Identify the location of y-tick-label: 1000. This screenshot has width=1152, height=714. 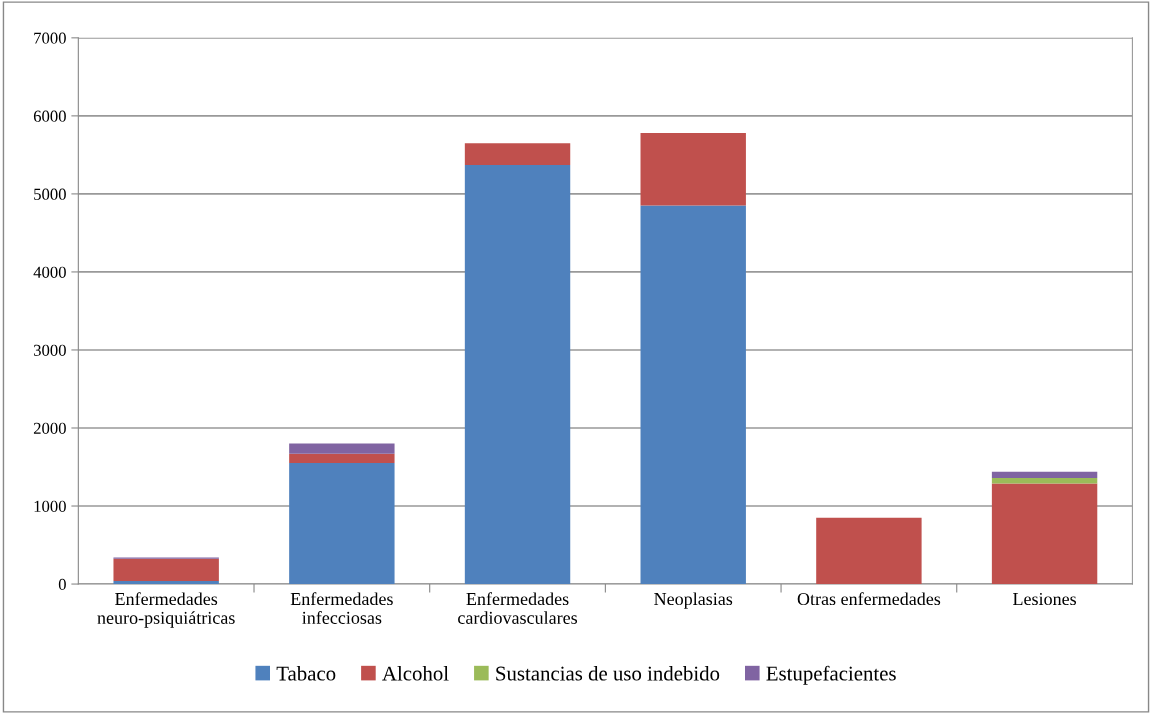
(50, 506).